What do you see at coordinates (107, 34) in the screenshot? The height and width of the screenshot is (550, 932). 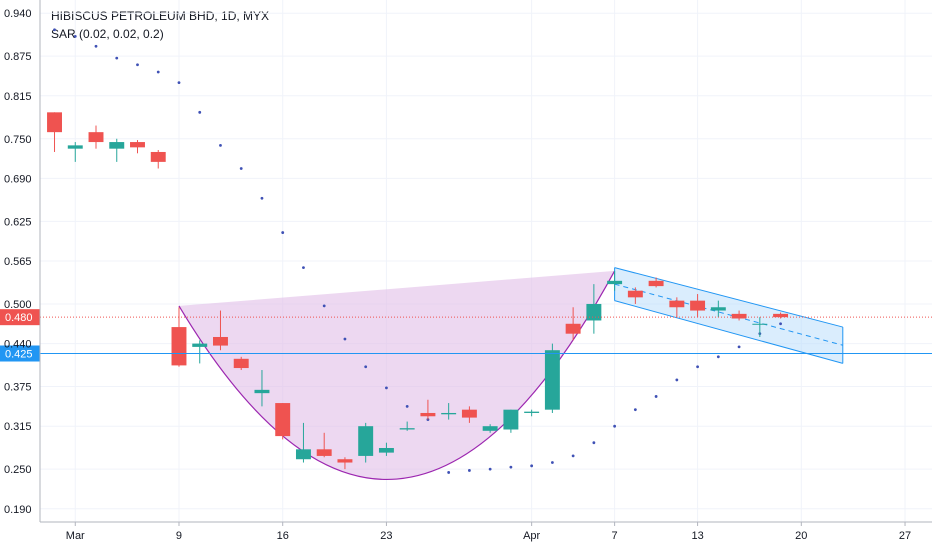 I see `sar-indicator-label: SAR (0.02, 0.02, 0.2)` at bounding box center [107, 34].